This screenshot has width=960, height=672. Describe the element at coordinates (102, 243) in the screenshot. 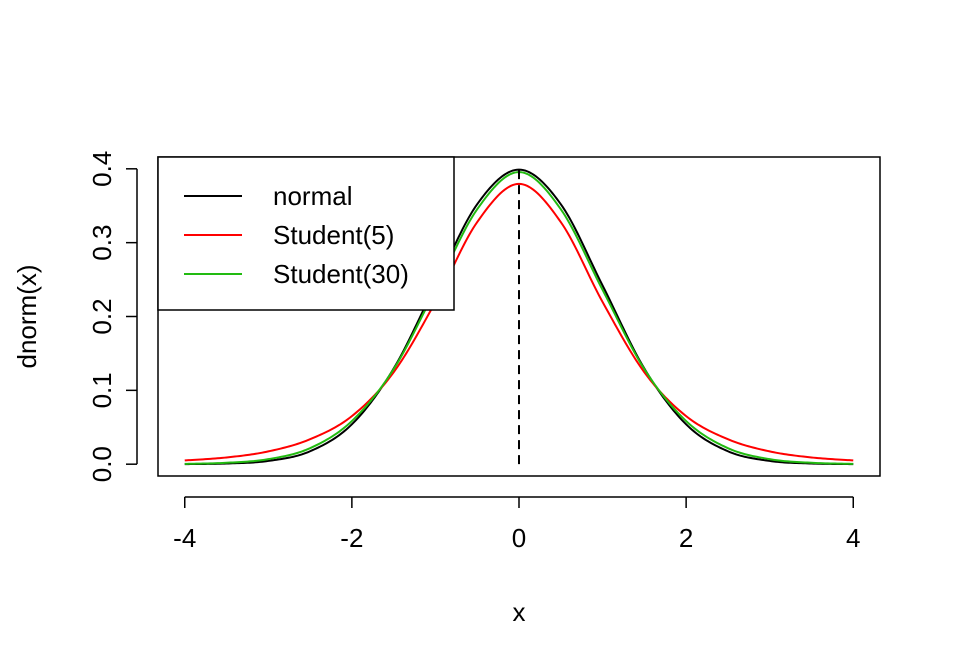

I see `y-tick-label: 0.3` at that location.